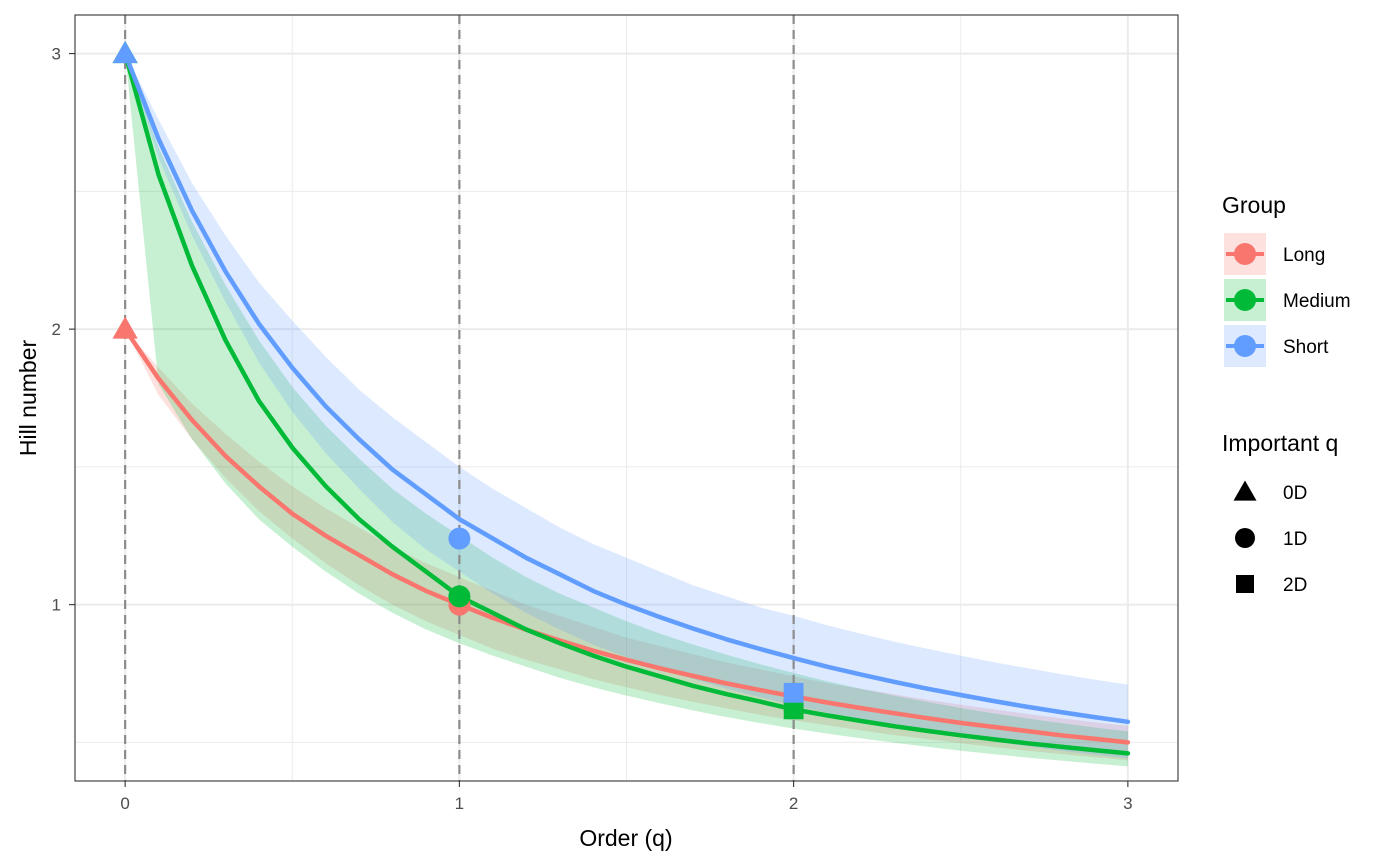 This screenshot has height=866, width=1400. What do you see at coordinates (1295, 585) in the screenshot?
I see `legend-shape-label: 2D` at bounding box center [1295, 585].